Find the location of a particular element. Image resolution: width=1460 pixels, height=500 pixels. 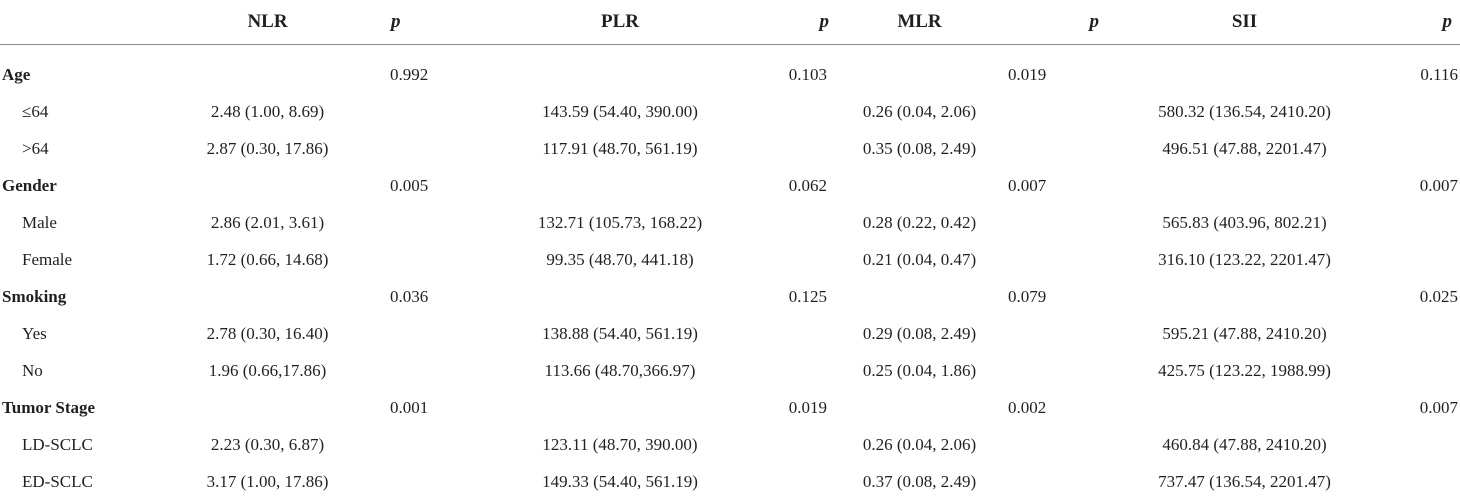

p-value-cell: 0.062 is located at coordinates (811, 185).